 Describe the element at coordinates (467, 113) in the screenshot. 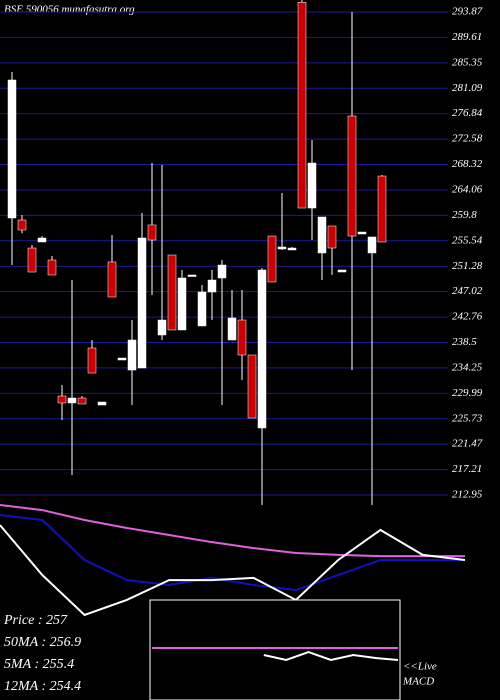

I see `y-tick-label: 276.84` at that location.